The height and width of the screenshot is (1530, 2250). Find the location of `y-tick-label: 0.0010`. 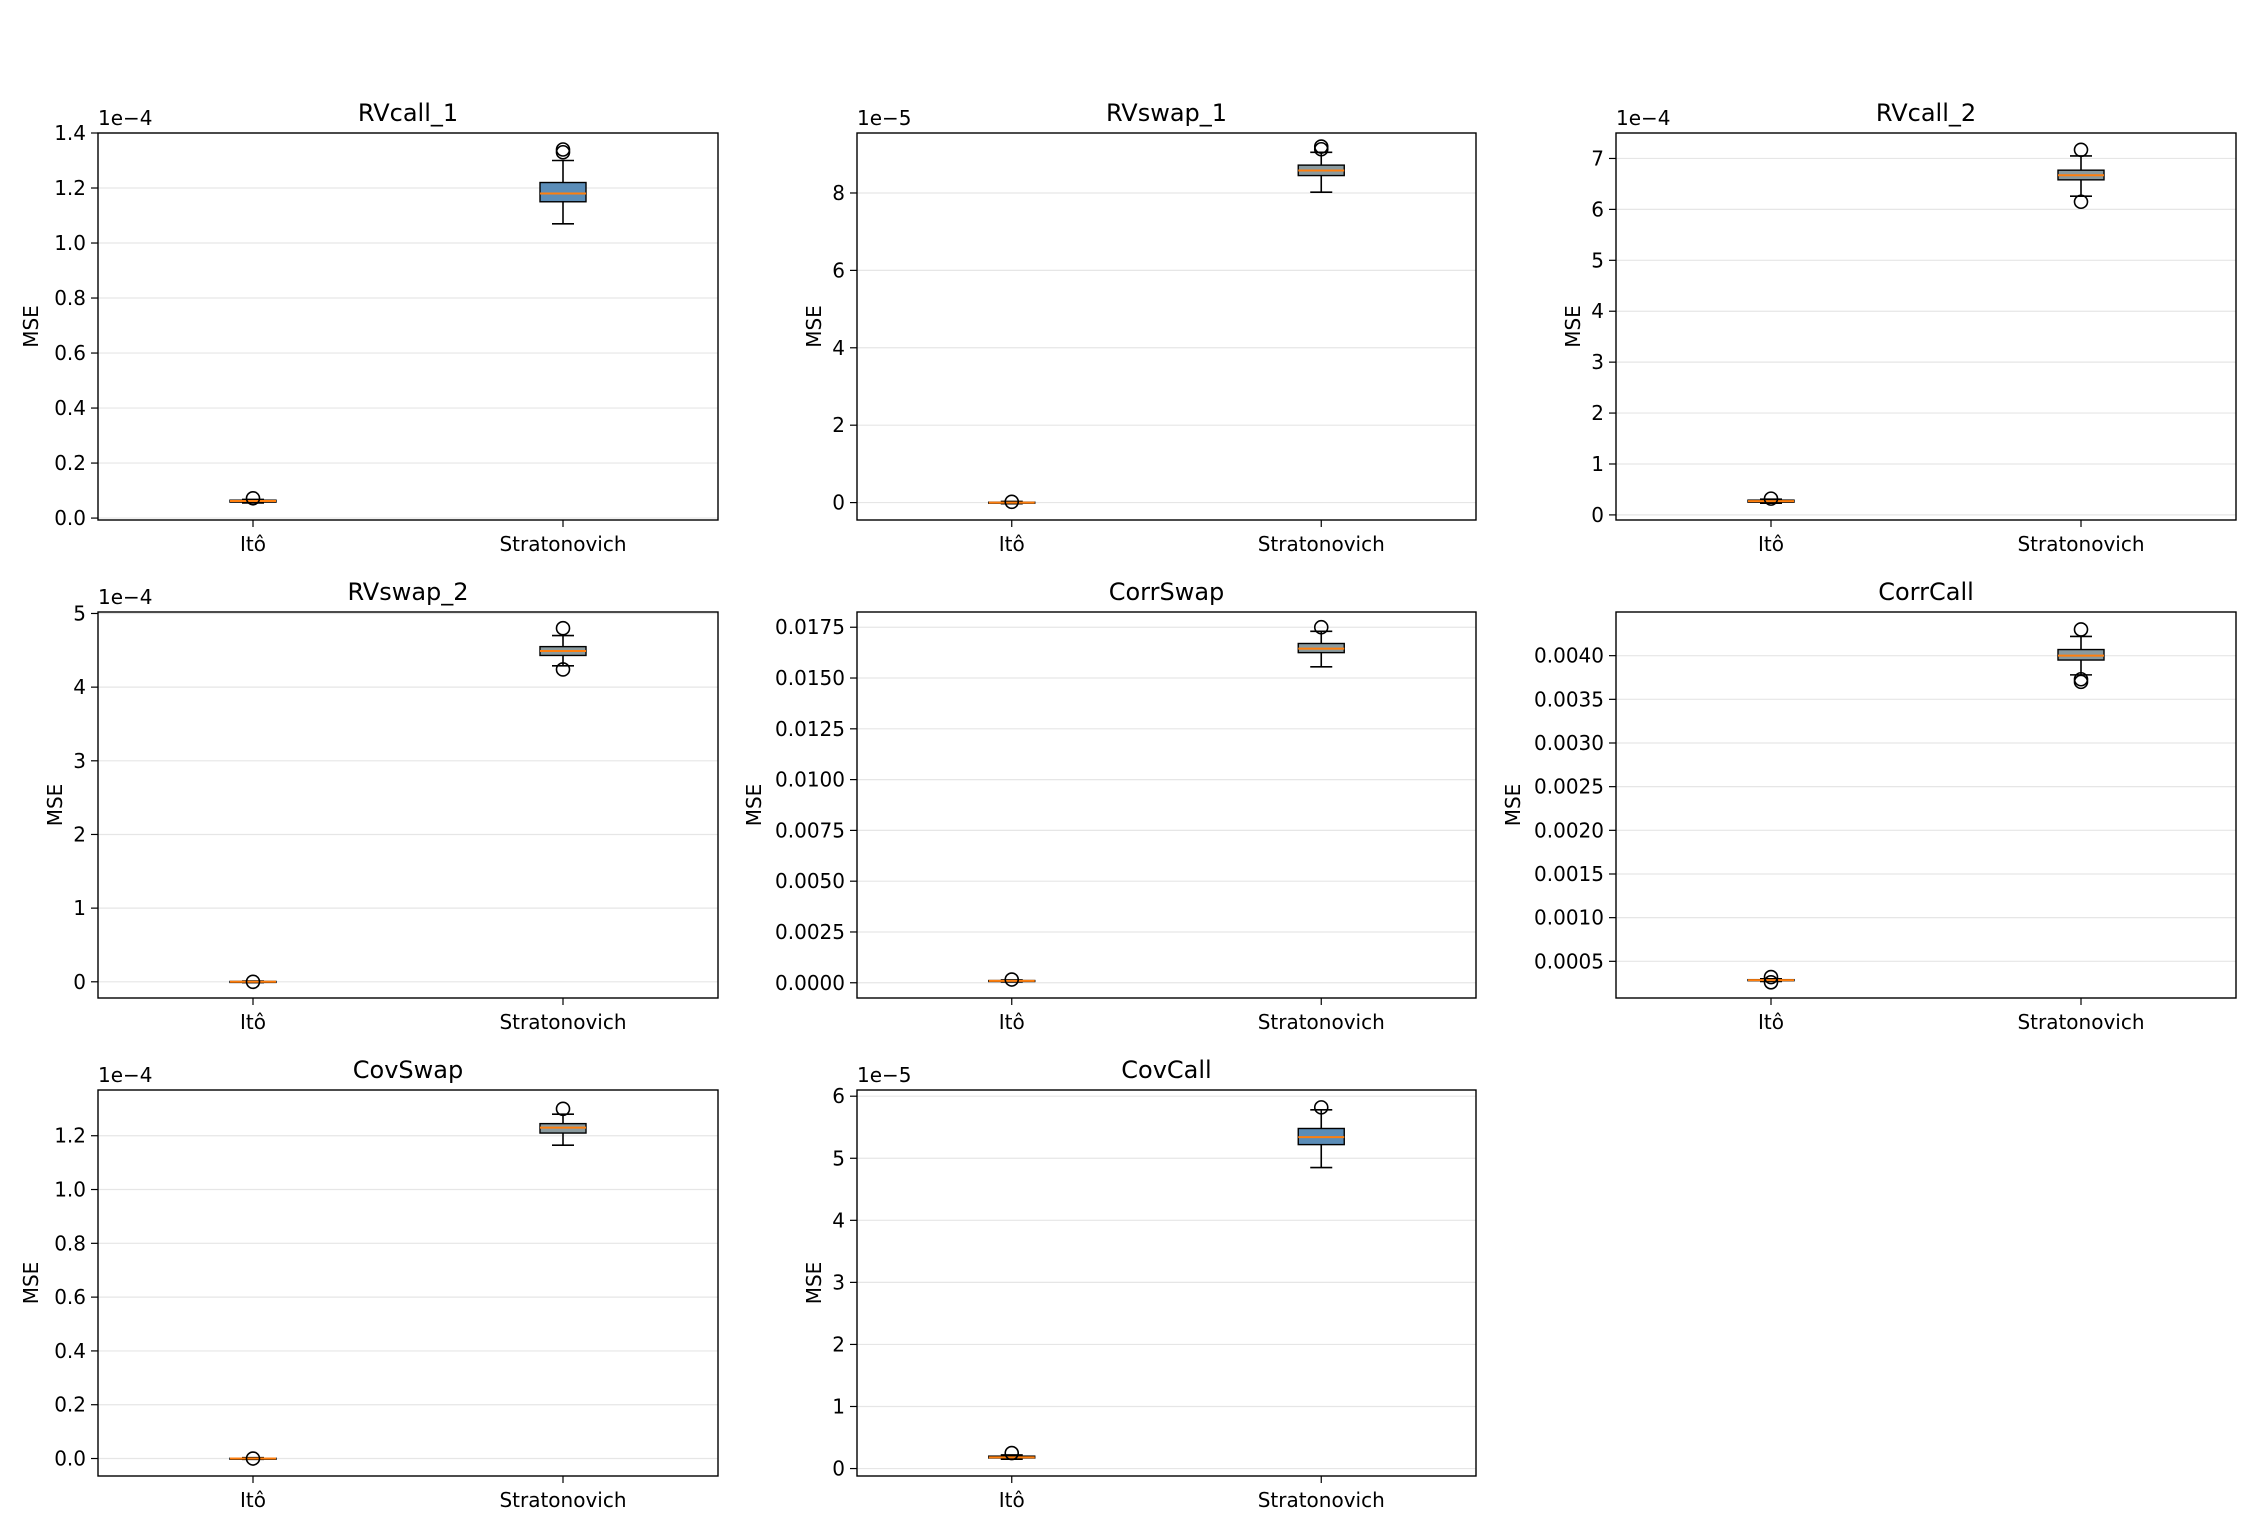

y-tick-label: 0.0010 is located at coordinates (1569, 918).